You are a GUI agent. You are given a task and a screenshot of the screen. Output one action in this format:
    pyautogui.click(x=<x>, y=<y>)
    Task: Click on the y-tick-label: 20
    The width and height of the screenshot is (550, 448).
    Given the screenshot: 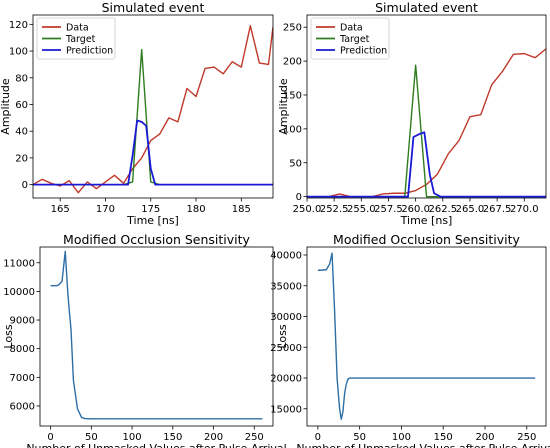 What is the action you would take?
    pyautogui.click(x=21, y=158)
    